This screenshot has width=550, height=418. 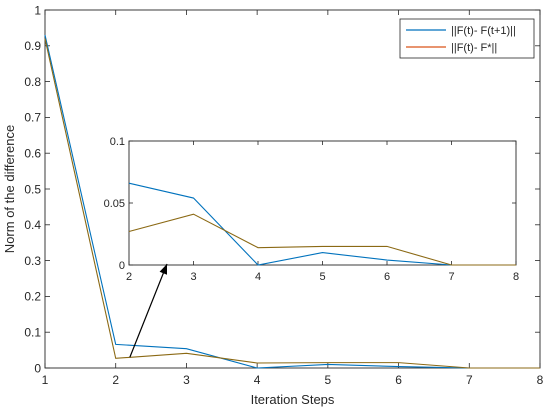 I want to click on main-y-tick-label: 1, so click(x=37, y=10).